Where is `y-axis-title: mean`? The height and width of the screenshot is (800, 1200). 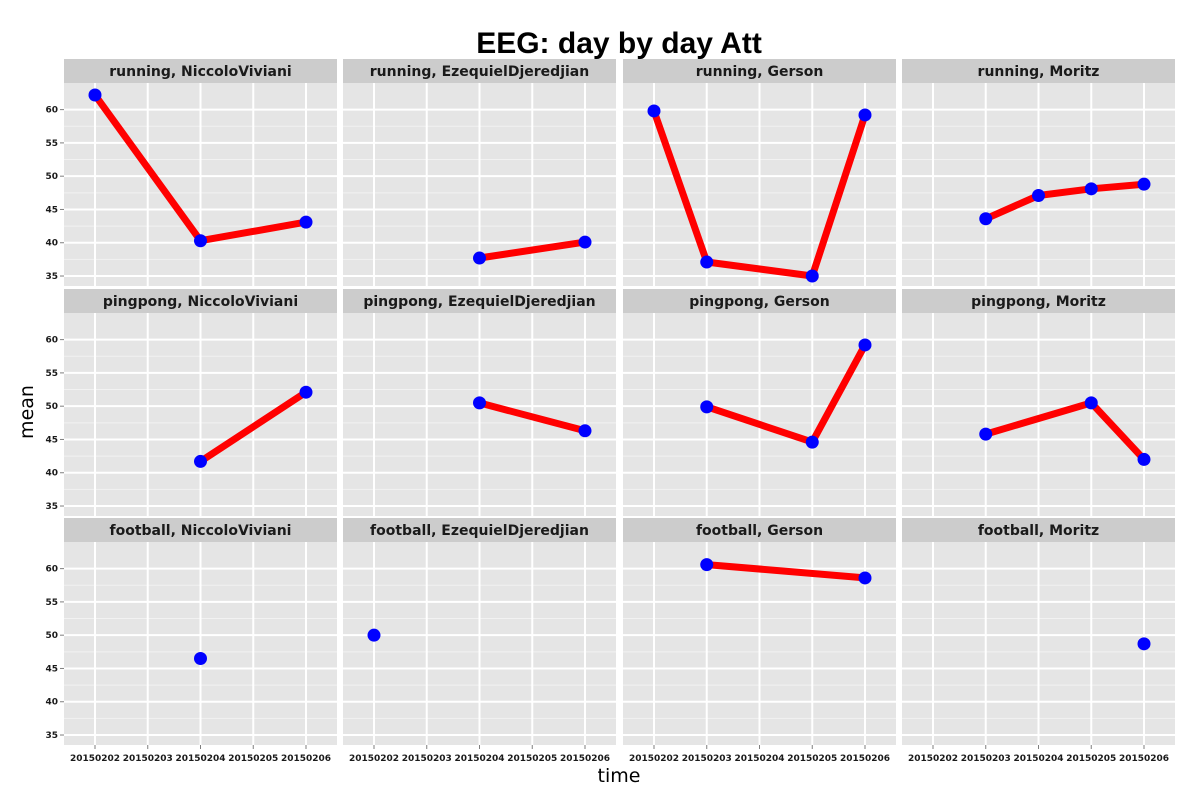
y-axis-title: mean is located at coordinates (27, 412).